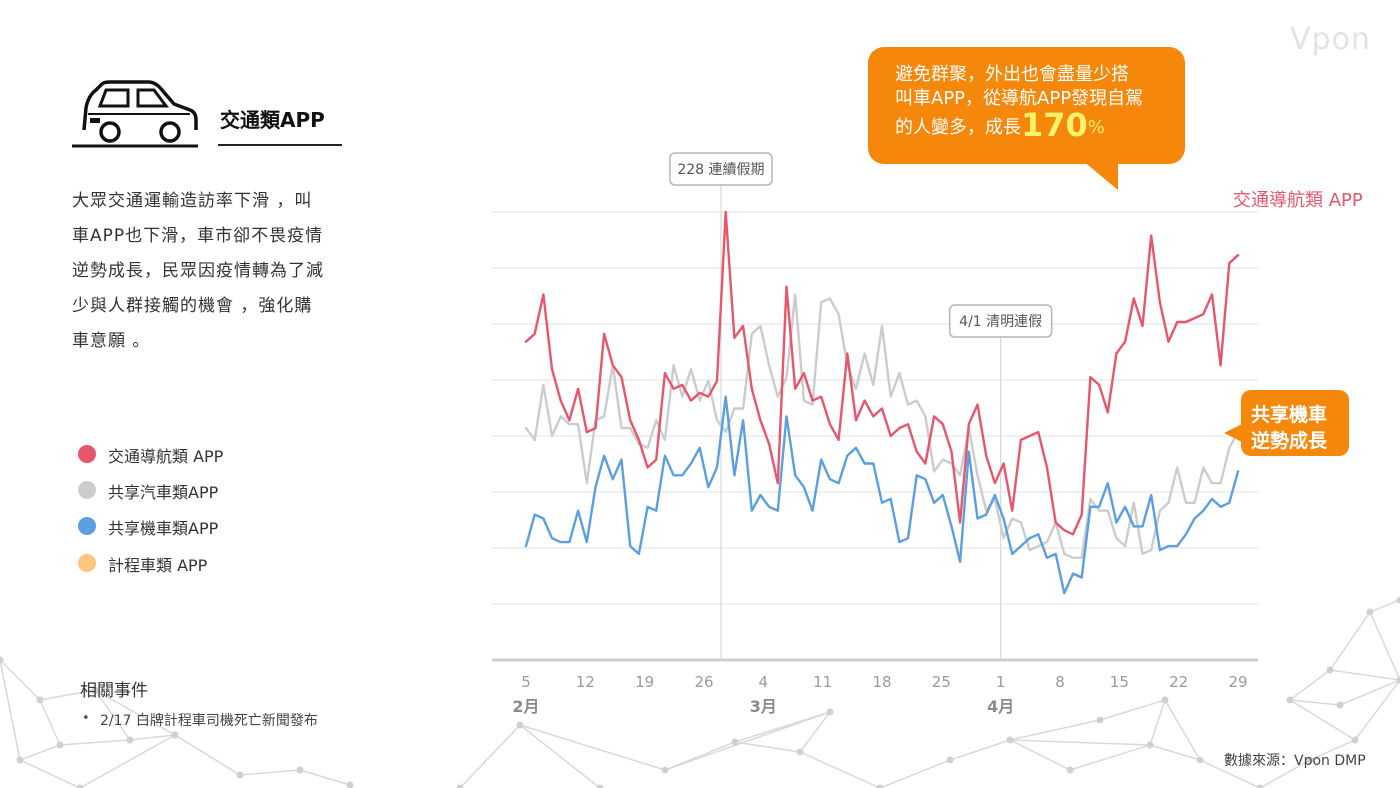 This screenshot has height=788, width=1400. What do you see at coordinates (822, 682) in the screenshot?
I see `x-tick-label: 11` at bounding box center [822, 682].